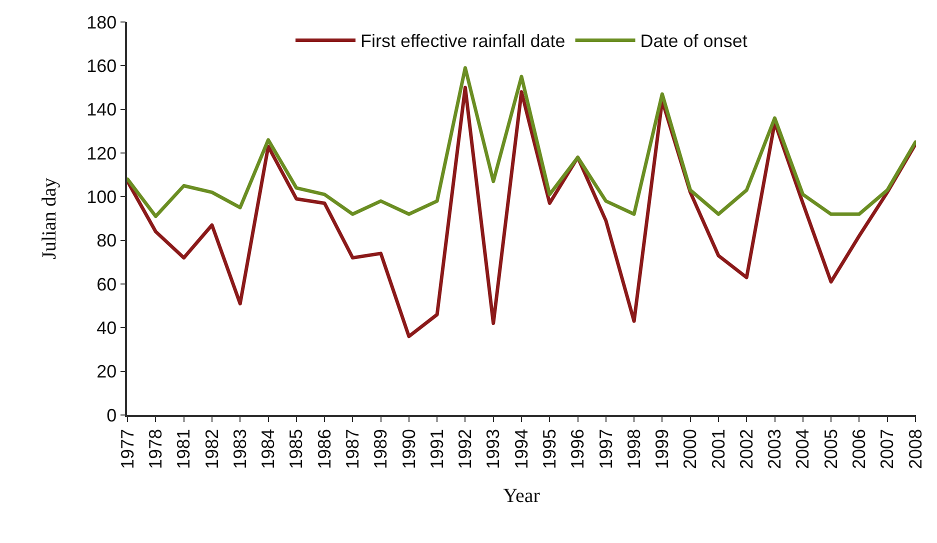  Describe the element at coordinates (127, 448) in the screenshot. I see `x-tick-label: 1977` at that location.